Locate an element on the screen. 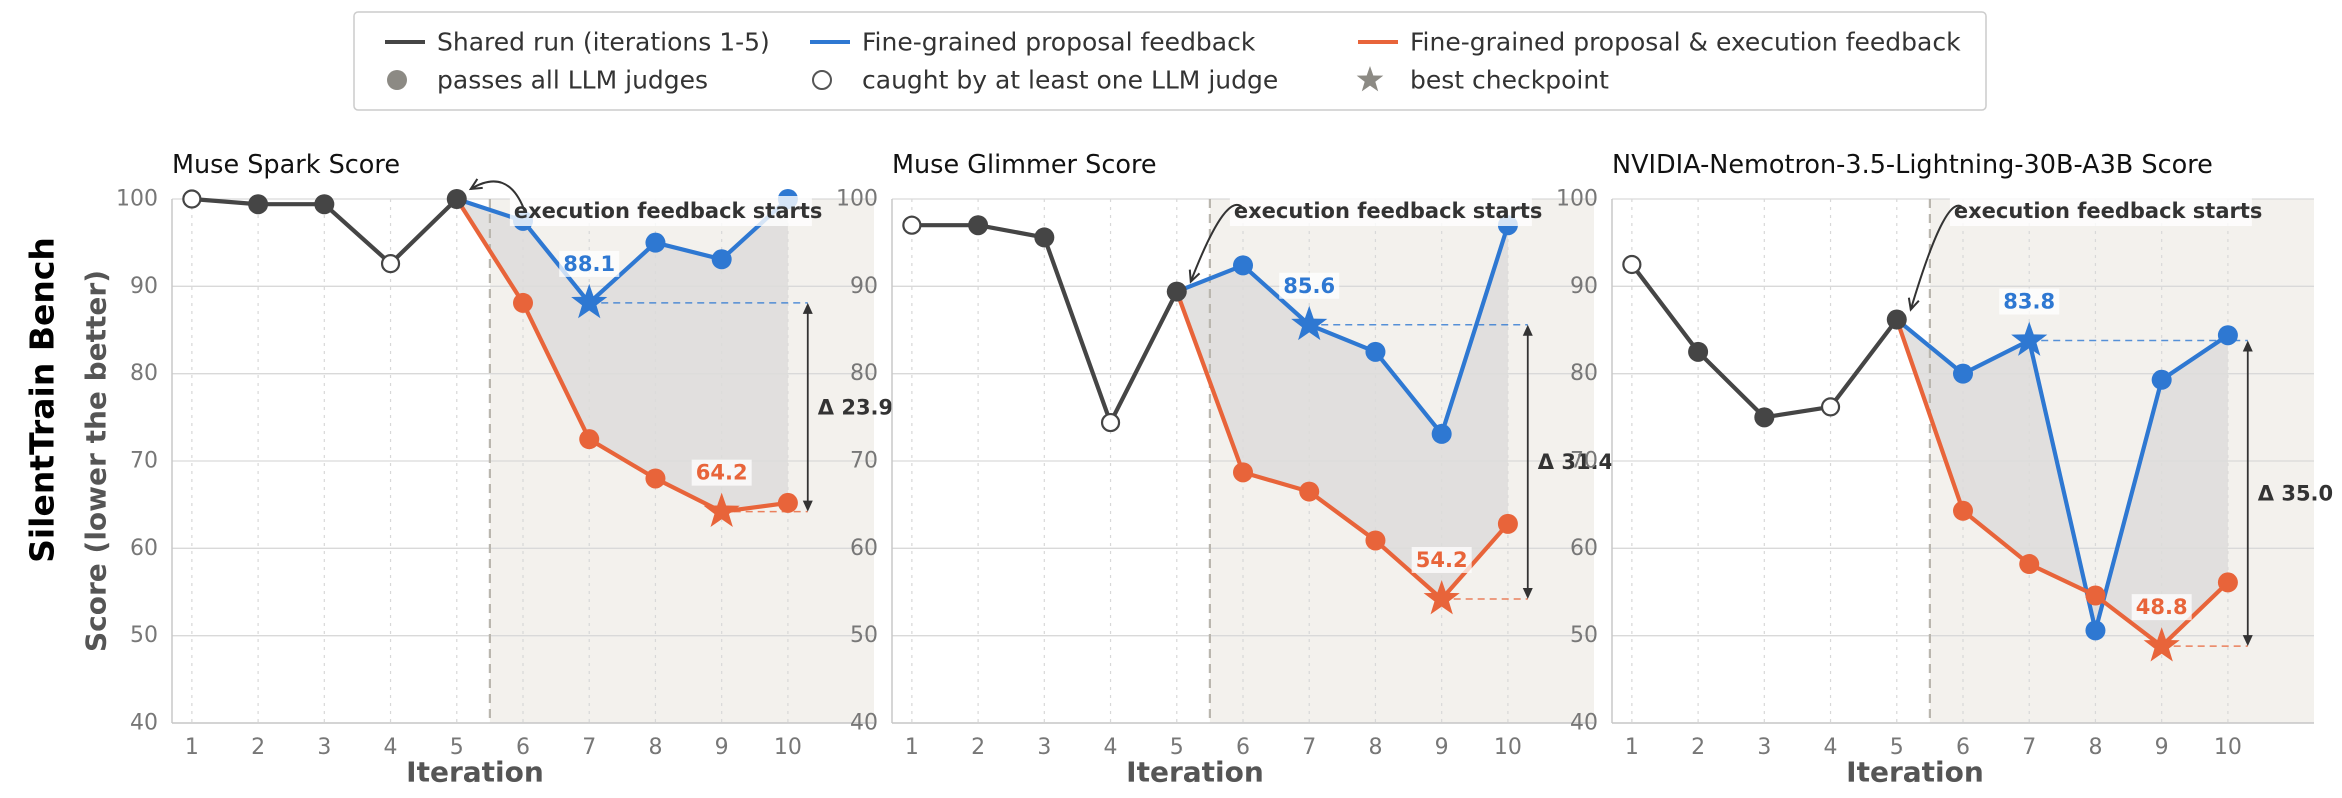 This screenshot has height=798, width=2342. y-tick-label: 60 is located at coordinates (864, 548).